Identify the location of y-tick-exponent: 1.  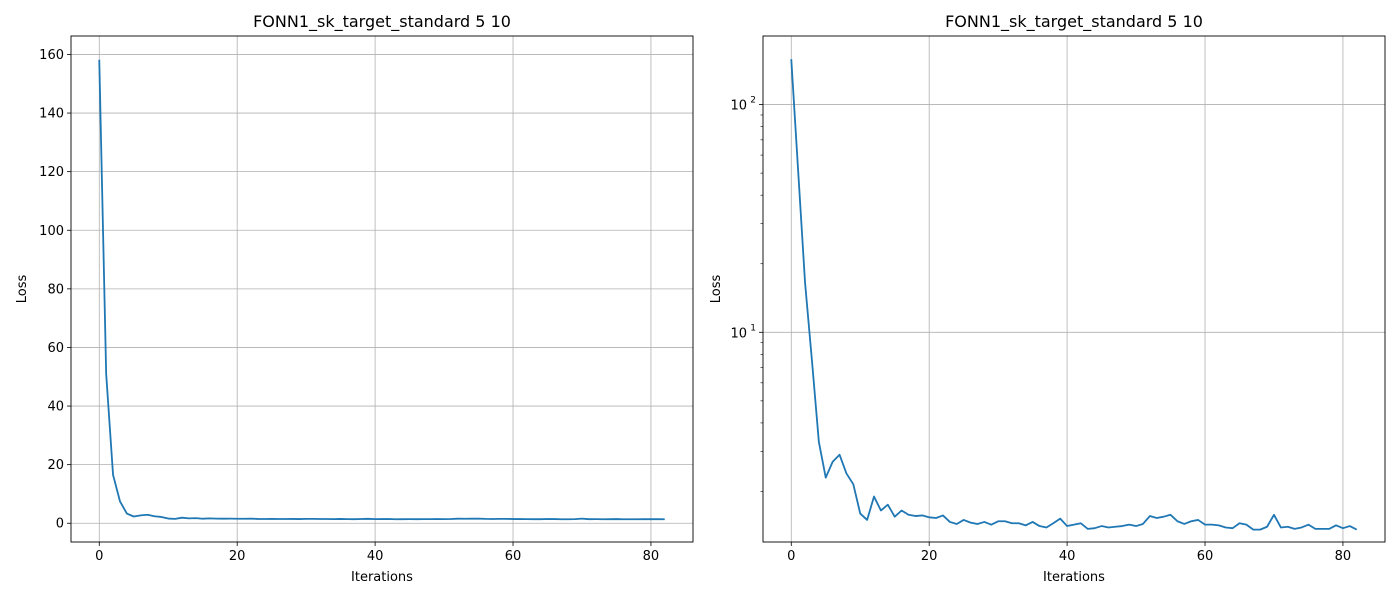
(753, 328).